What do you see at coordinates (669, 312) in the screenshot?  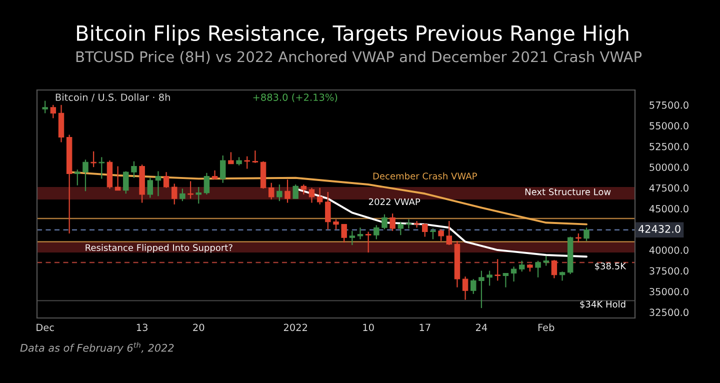 I see `y-tick-label: 32500.0` at bounding box center [669, 312].